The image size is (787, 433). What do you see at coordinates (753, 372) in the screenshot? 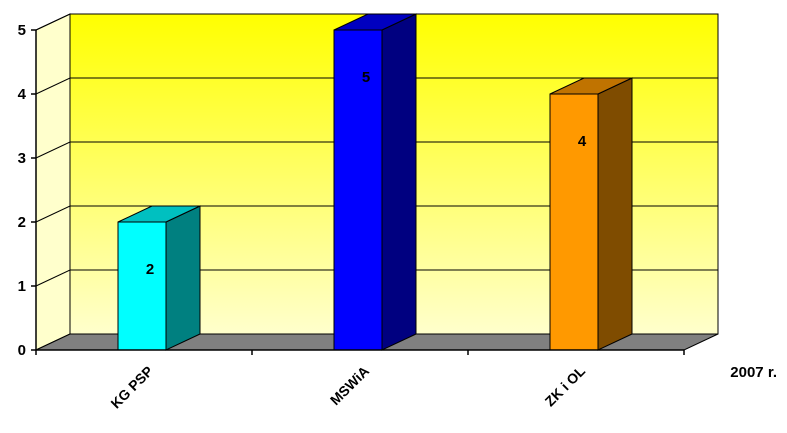
I see `x-axis-label: 2007 r.` at bounding box center [753, 372].